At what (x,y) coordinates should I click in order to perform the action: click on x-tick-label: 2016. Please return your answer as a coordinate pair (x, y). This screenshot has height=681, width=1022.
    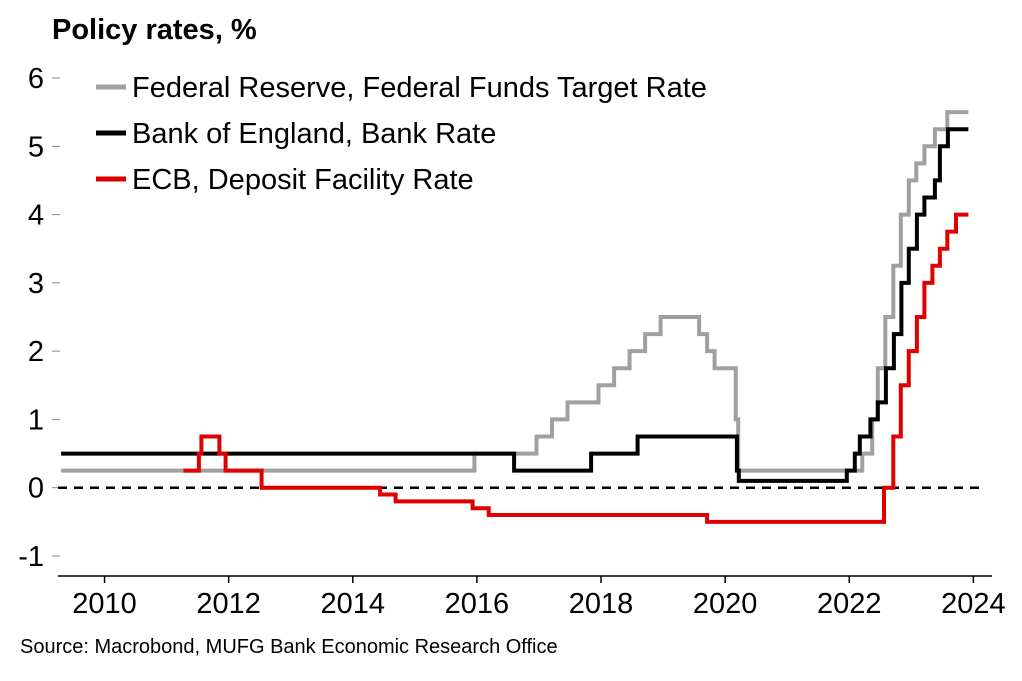
    Looking at the image, I should click on (477, 604).